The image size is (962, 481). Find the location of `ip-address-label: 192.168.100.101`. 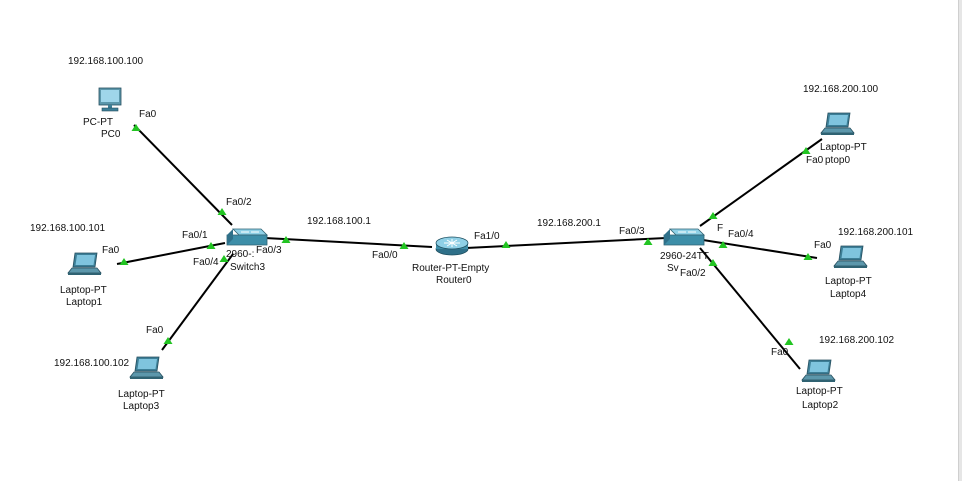

ip-address-label: 192.168.100.101 is located at coordinates (68, 228).